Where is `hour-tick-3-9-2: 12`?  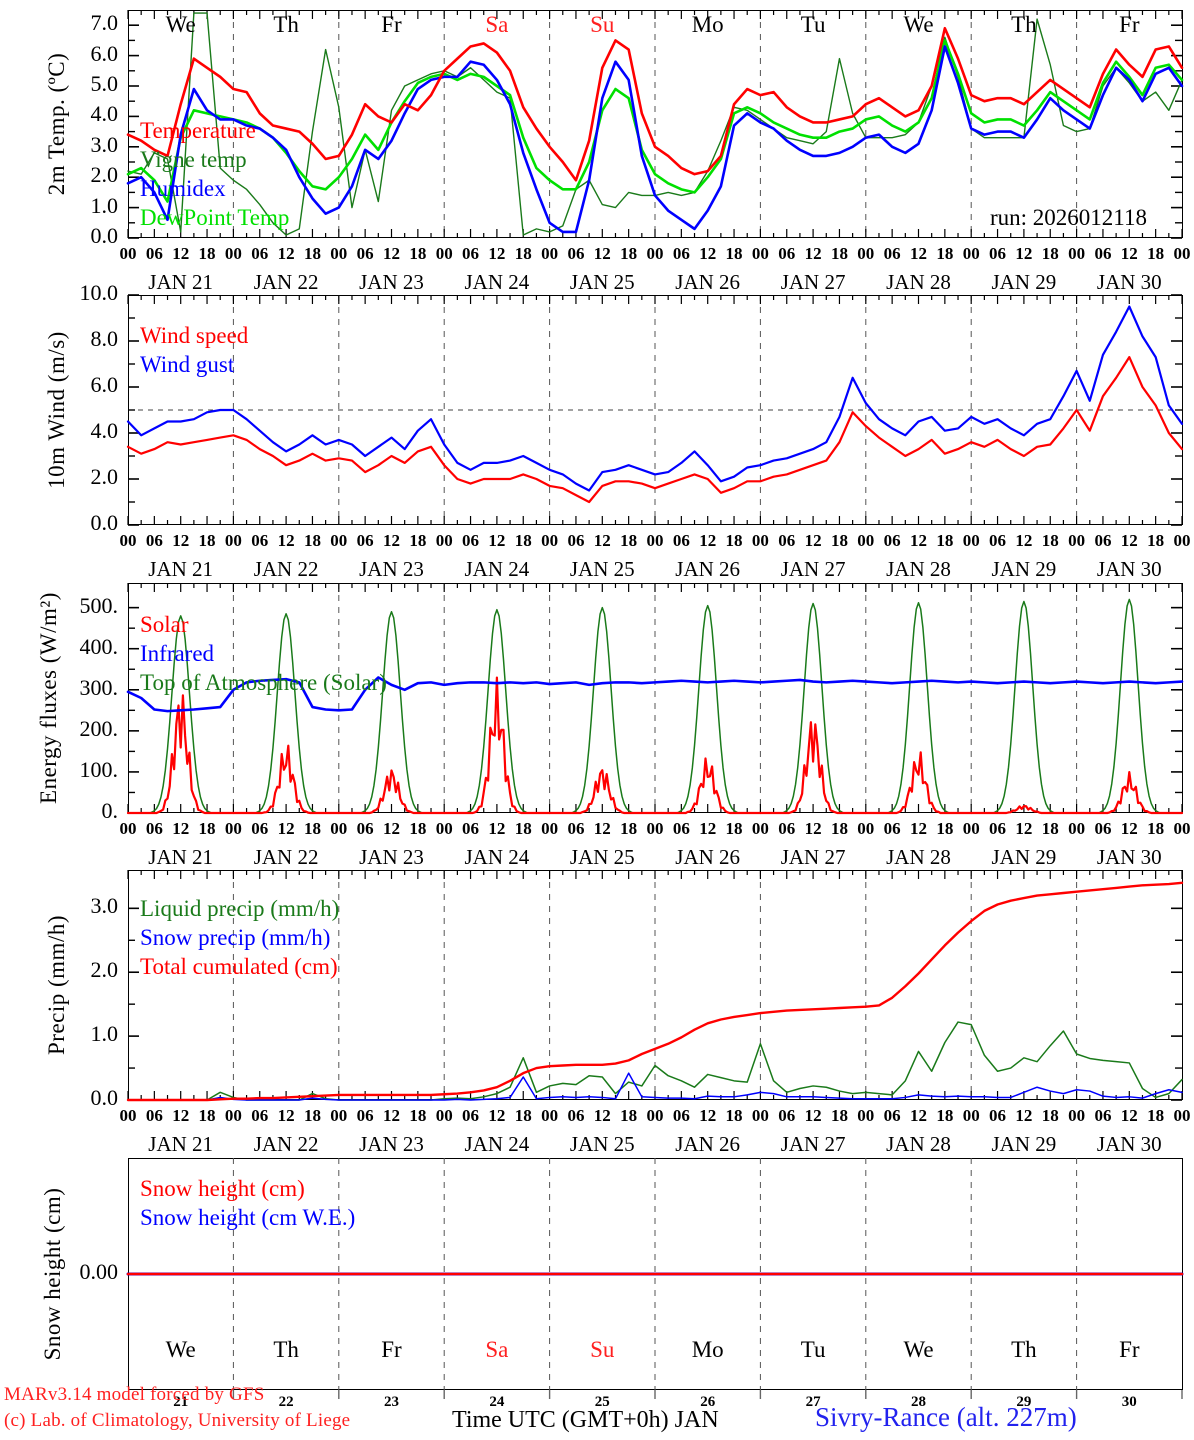 hour-tick-3-9-2: 12 is located at coordinates (1129, 1115).